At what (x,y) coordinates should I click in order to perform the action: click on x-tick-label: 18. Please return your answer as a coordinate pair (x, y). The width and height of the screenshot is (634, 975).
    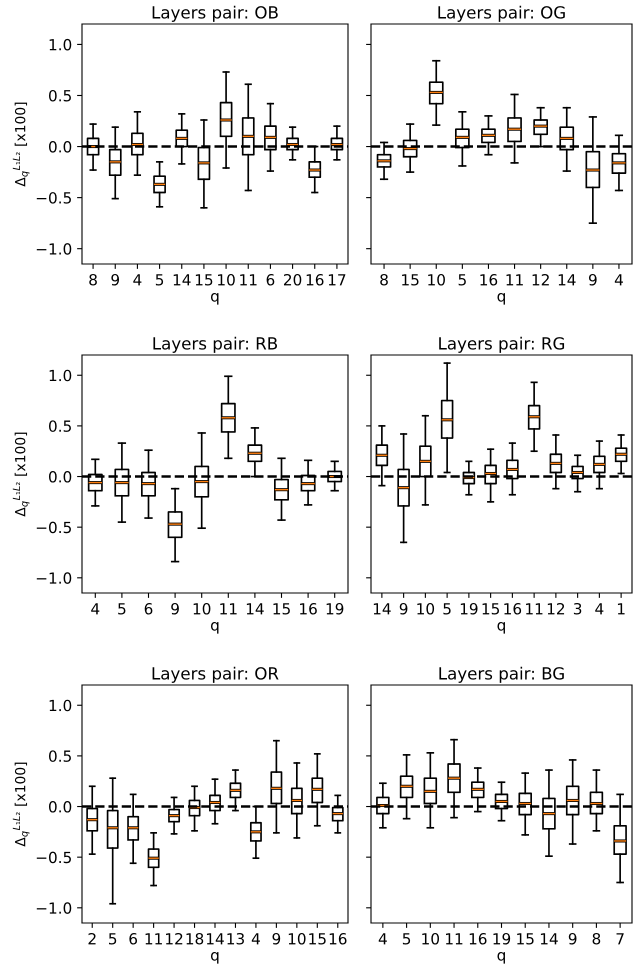
    Looking at the image, I should click on (195, 938).